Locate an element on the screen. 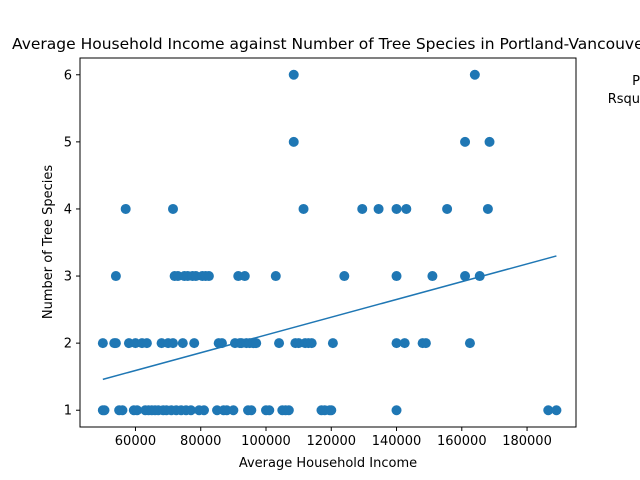 Image resolution: width=640 pixels, height=480 pixels. x-tick-label: 80000 is located at coordinates (200, 441).